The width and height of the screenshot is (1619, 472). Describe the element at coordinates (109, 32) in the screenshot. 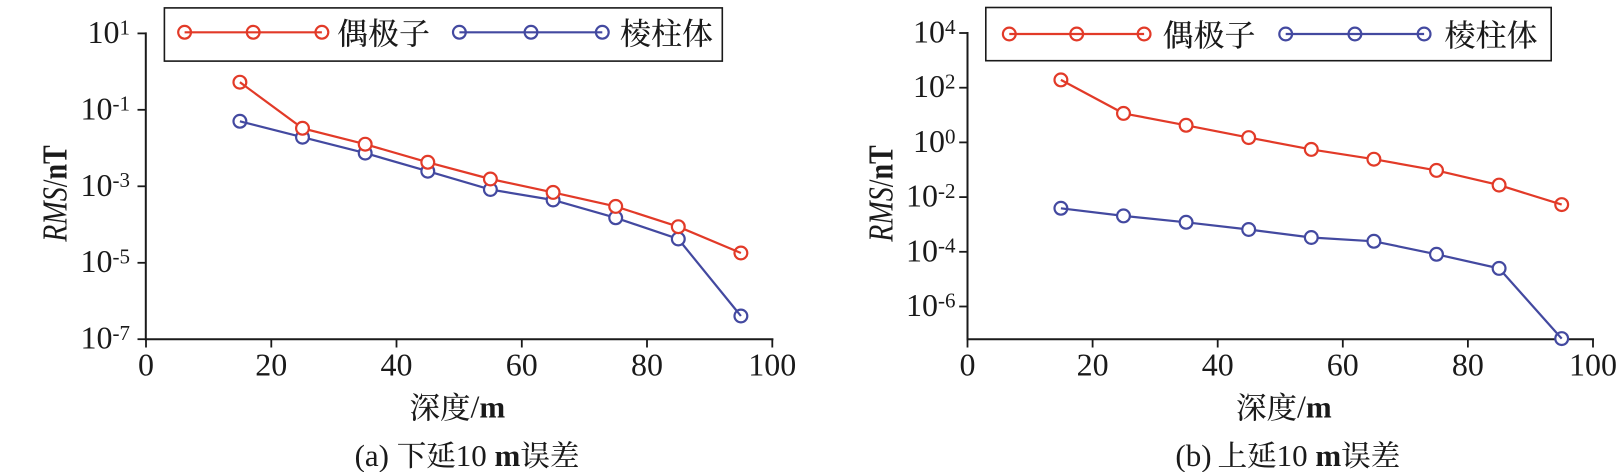

I see `svg-text: 10¹` at that location.